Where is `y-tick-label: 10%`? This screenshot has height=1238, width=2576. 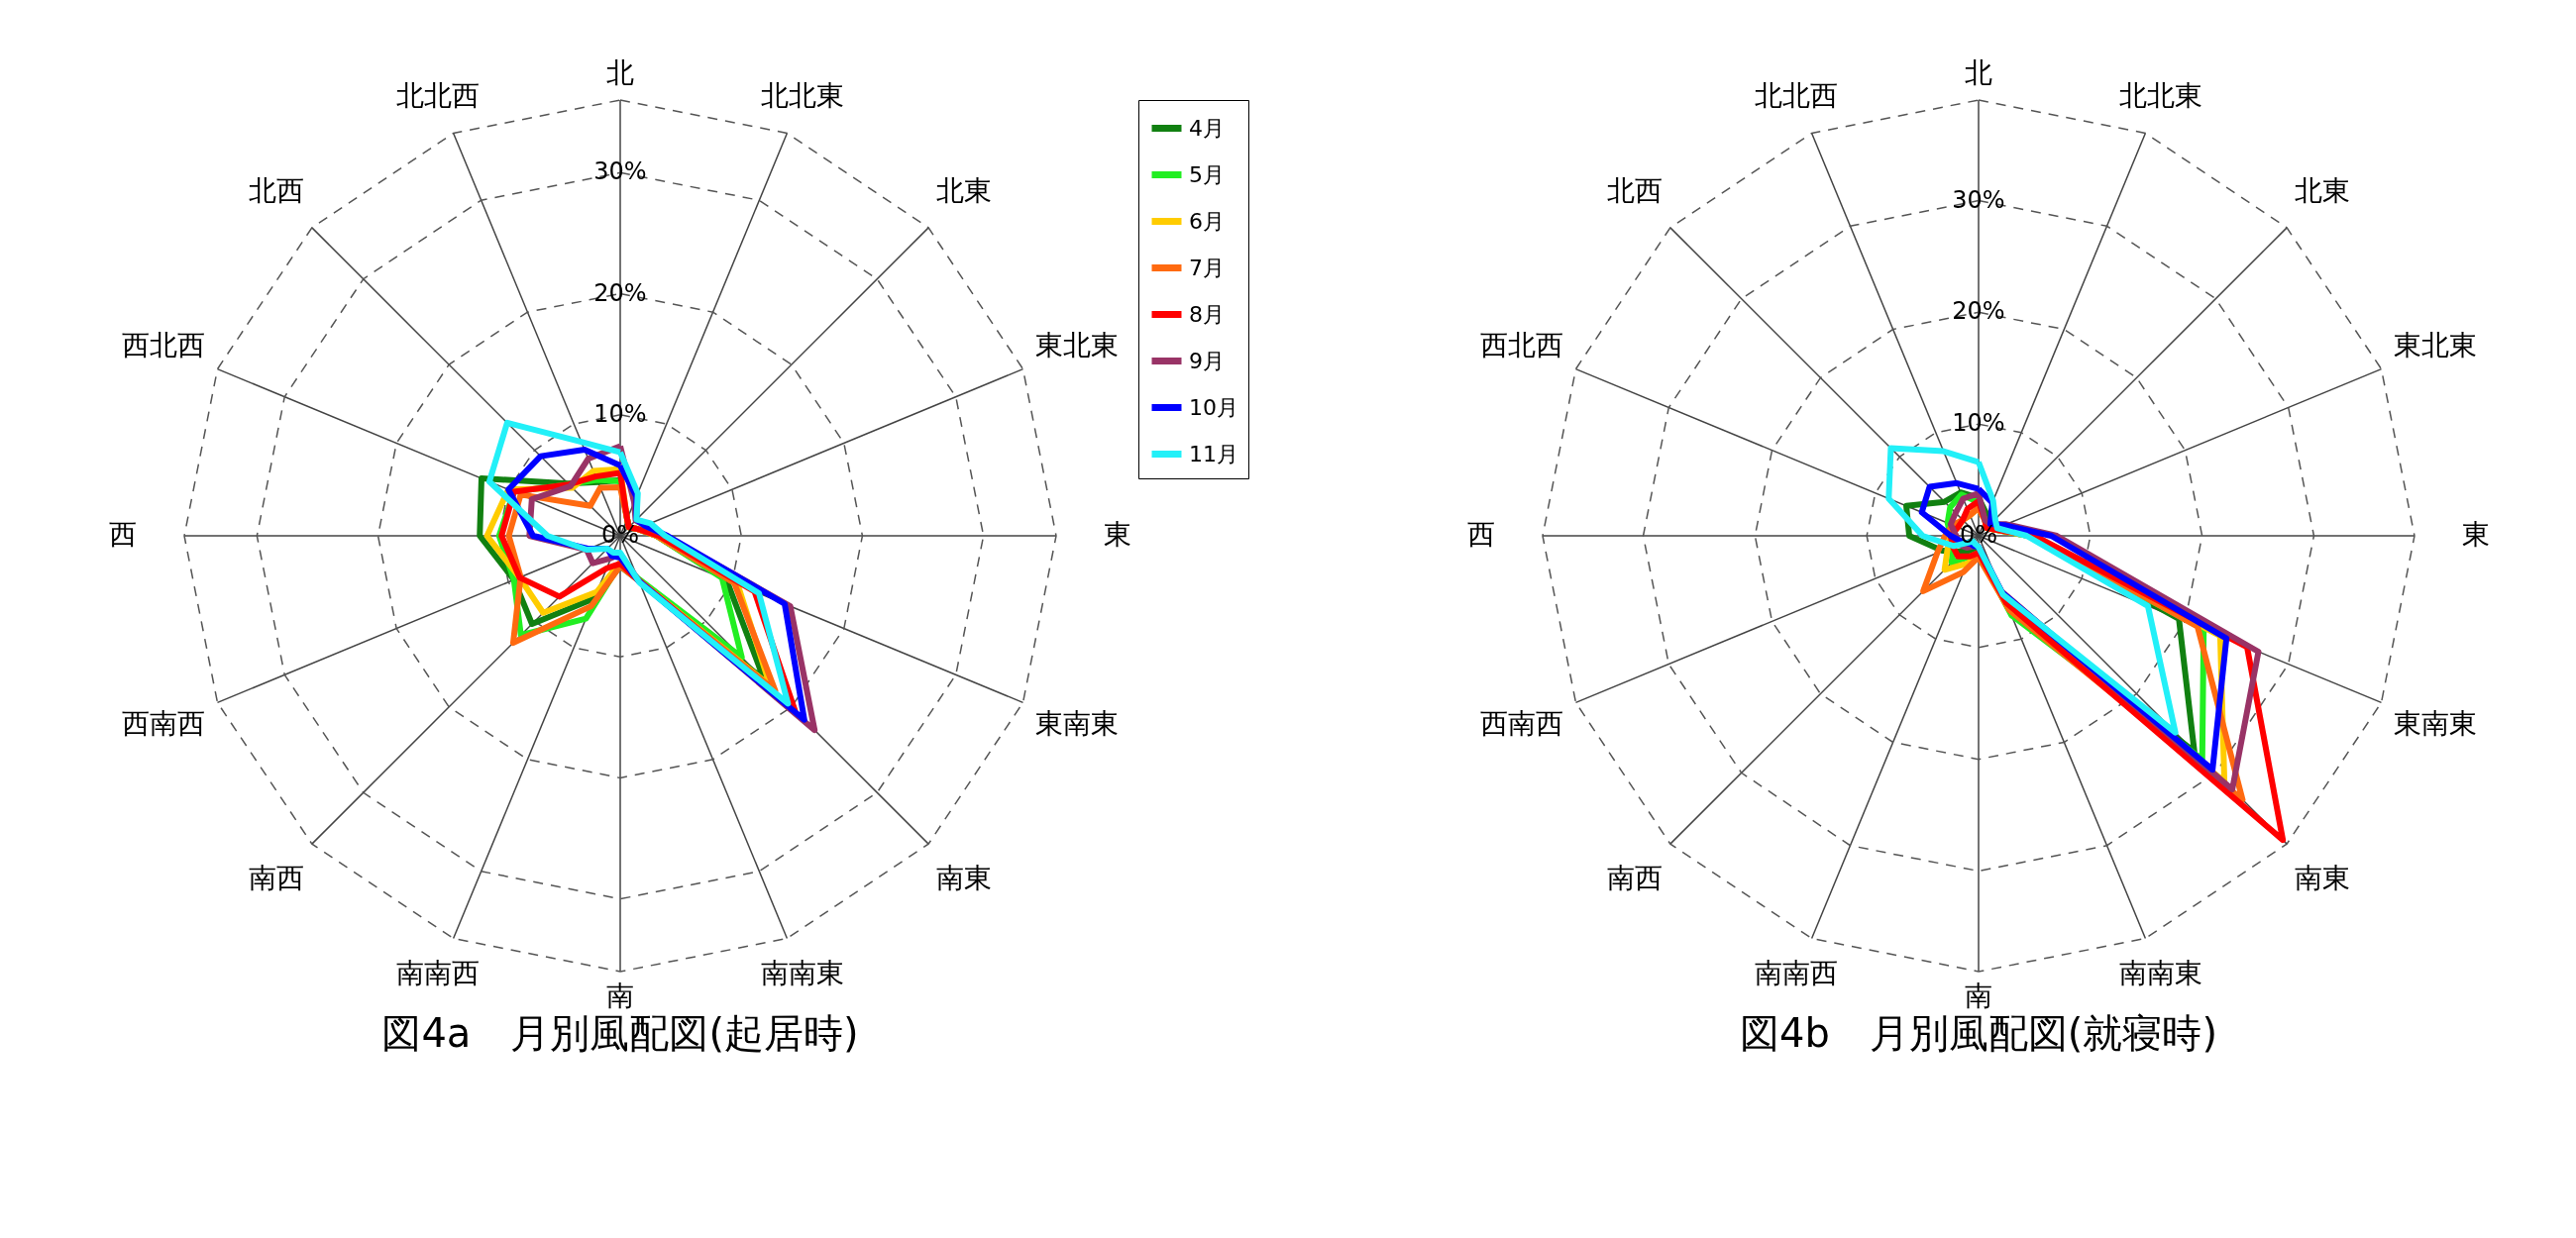 y-tick-label: 10% is located at coordinates (1978, 423).